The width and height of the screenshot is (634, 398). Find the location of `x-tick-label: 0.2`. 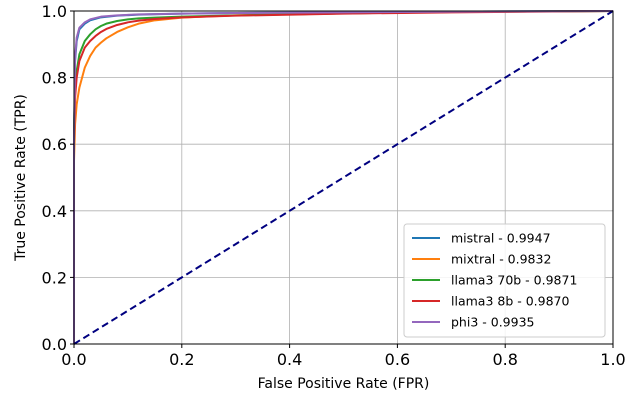

x-tick-label: 0.2 is located at coordinates (181, 359).